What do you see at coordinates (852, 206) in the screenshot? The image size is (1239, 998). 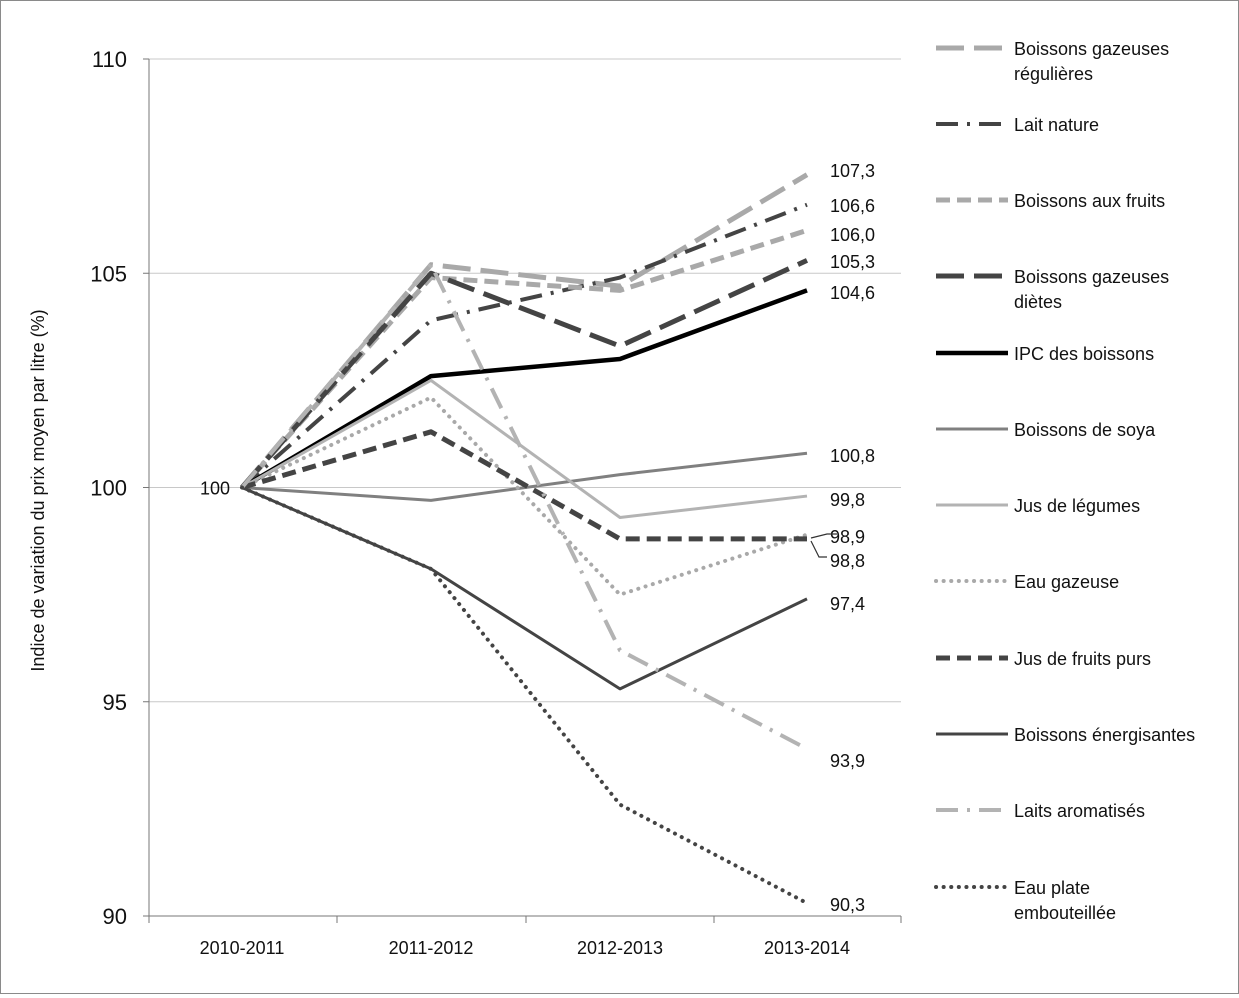 I see `end-value-label: 106,6` at bounding box center [852, 206].